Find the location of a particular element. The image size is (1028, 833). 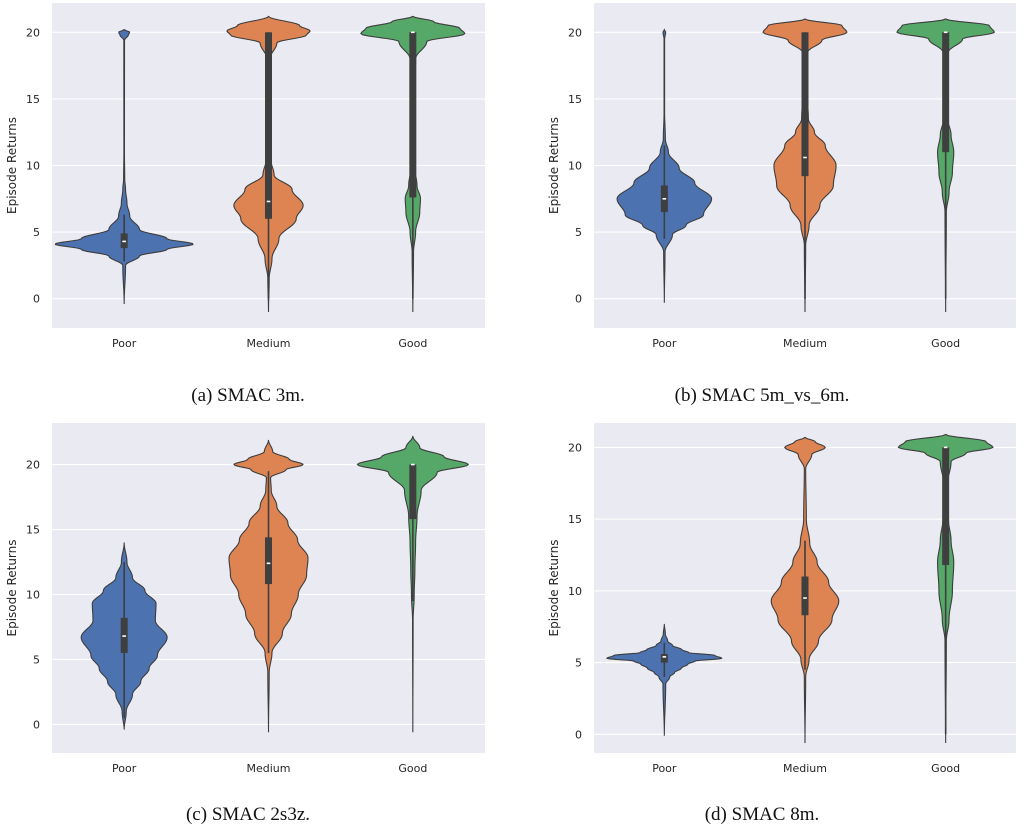

chart-caption-a: (a) SMAC 3m. is located at coordinates (248, 395).